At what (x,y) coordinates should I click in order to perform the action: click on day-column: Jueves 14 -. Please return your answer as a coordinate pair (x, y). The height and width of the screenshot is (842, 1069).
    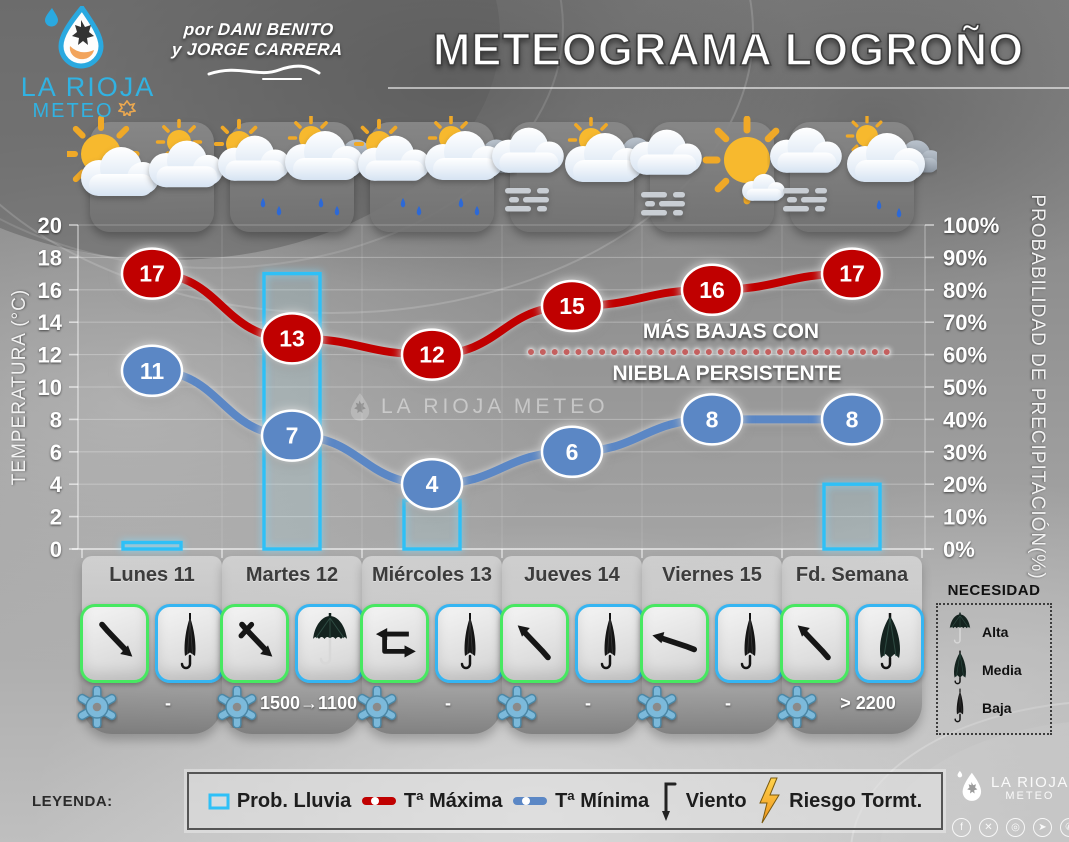
    Looking at the image, I should click on (570, 645).